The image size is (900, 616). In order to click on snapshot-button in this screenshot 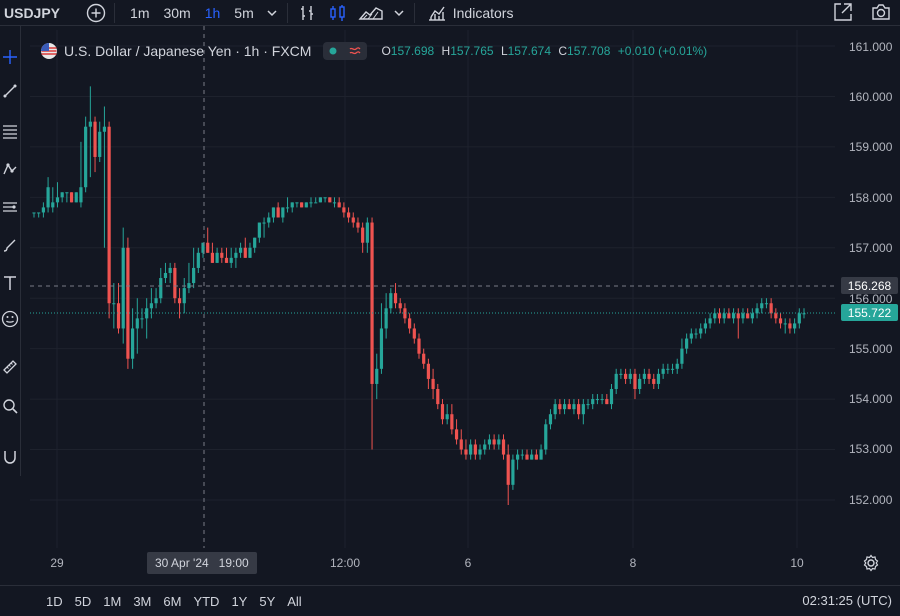, I will do `click(881, 12)`.